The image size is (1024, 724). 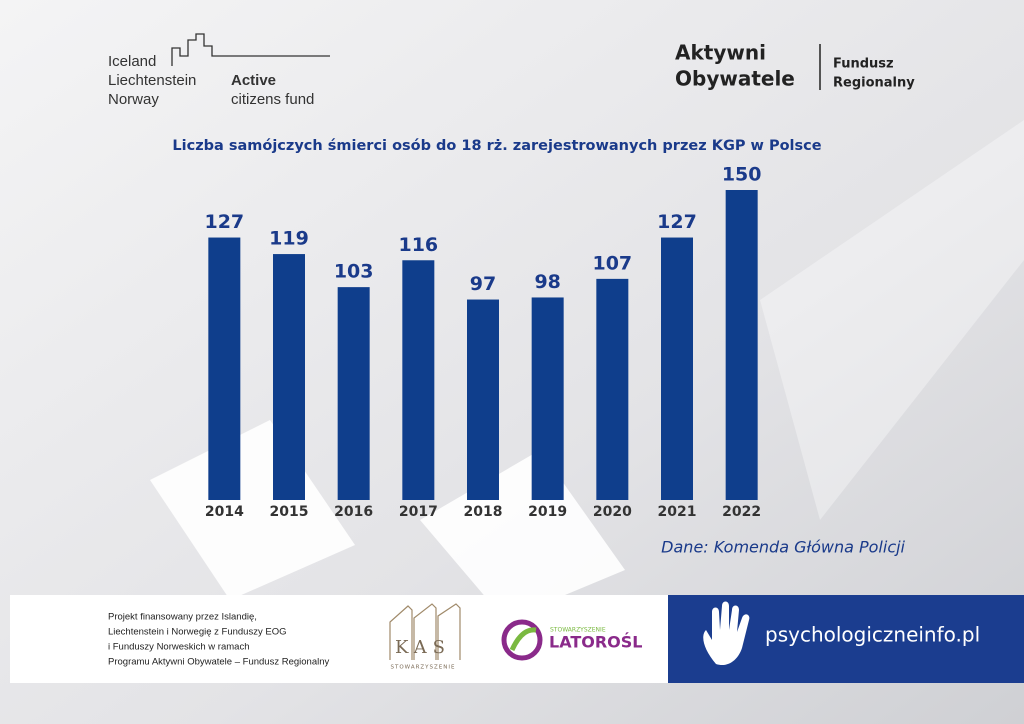 What do you see at coordinates (197, 632) in the screenshot?
I see `footer-text: Liechtenstein i Norwegię z Funduszy EOG` at bounding box center [197, 632].